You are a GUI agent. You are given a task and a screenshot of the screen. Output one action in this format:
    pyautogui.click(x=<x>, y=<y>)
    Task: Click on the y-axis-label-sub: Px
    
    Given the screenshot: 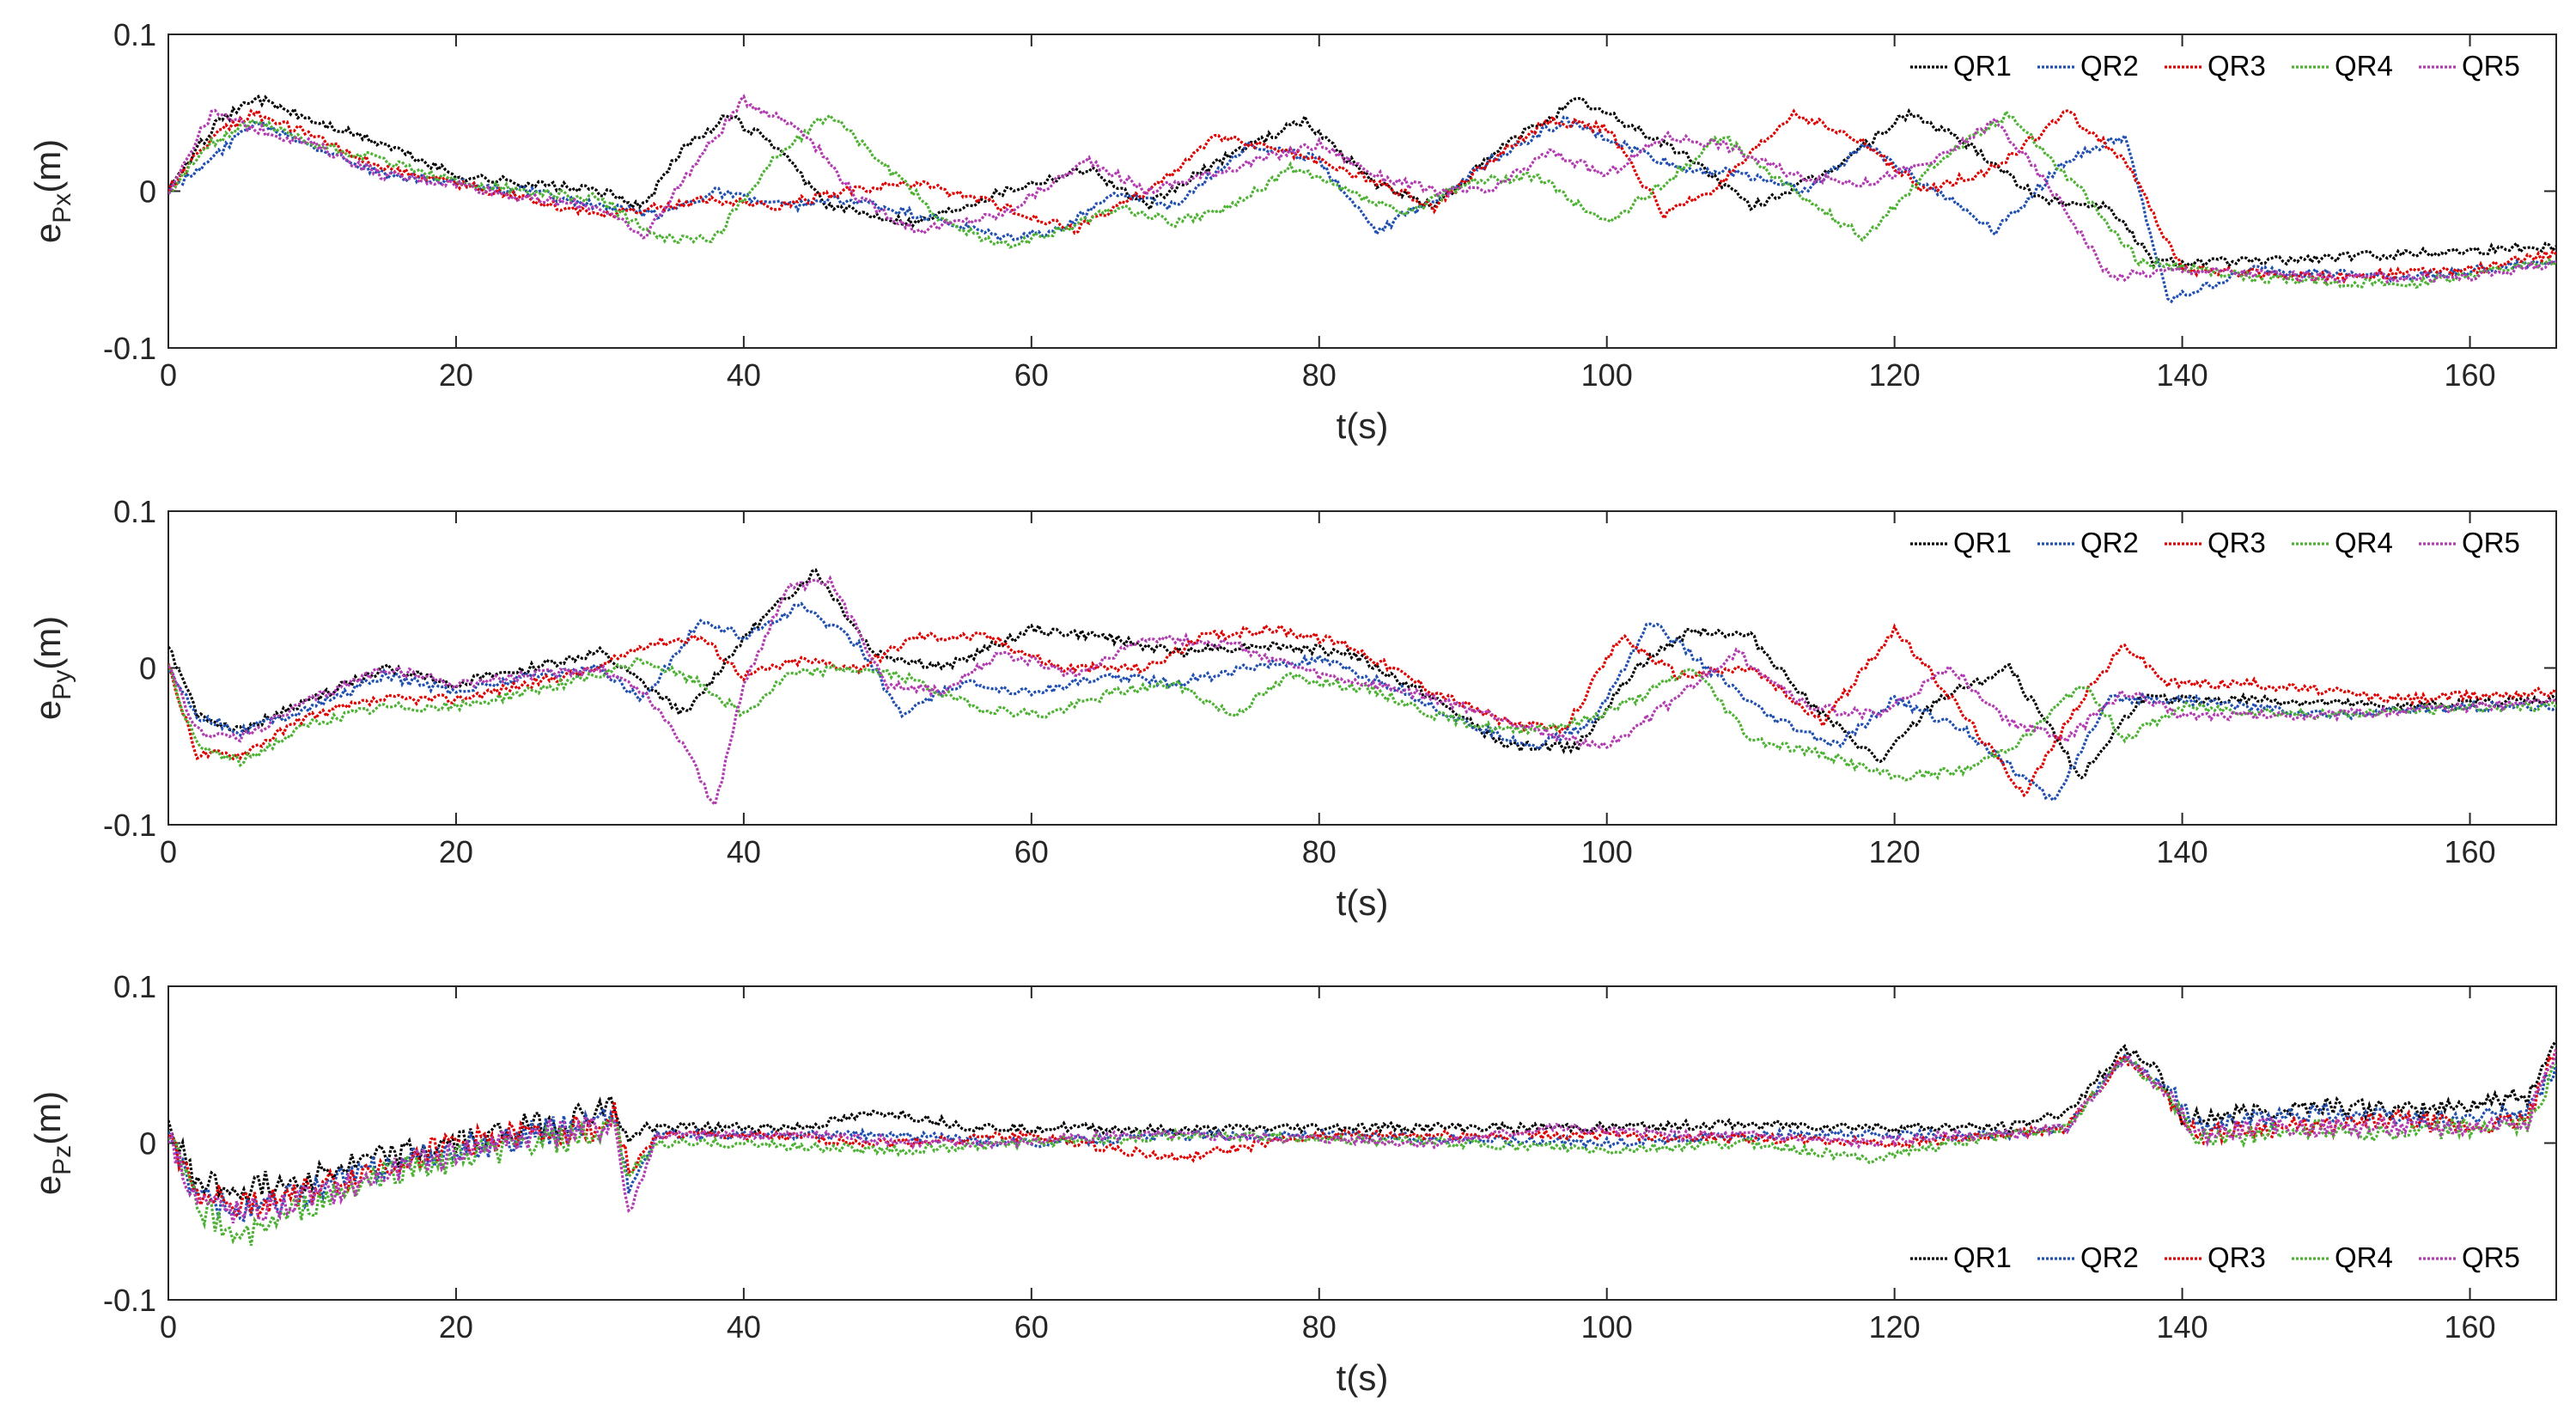 What is the action you would take?
    pyautogui.click(x=62, y=208)
    